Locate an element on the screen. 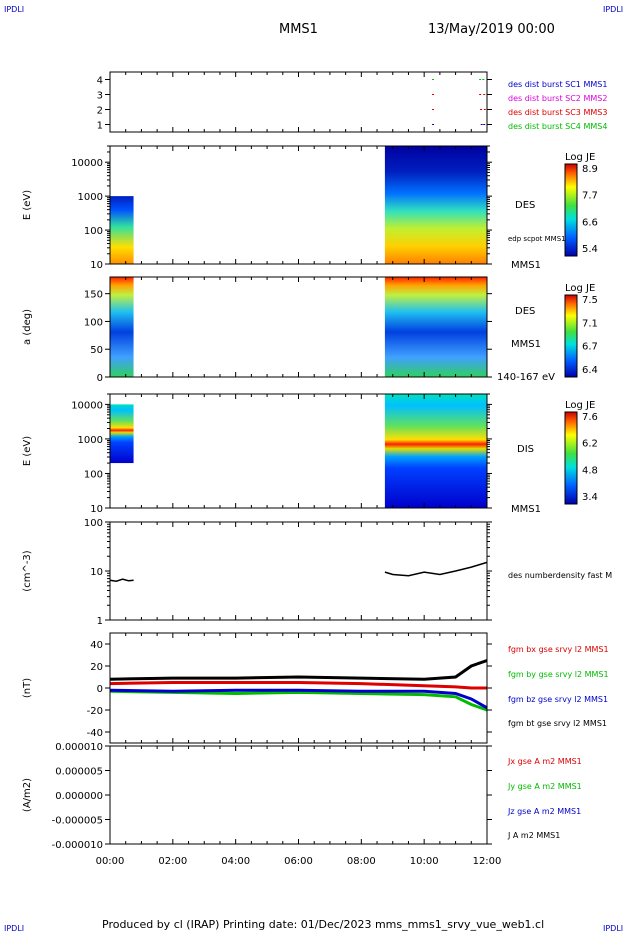 This screenshot has height=934, width=630. colorbar-tick: 6.4 is located at coordinates (590, 370).